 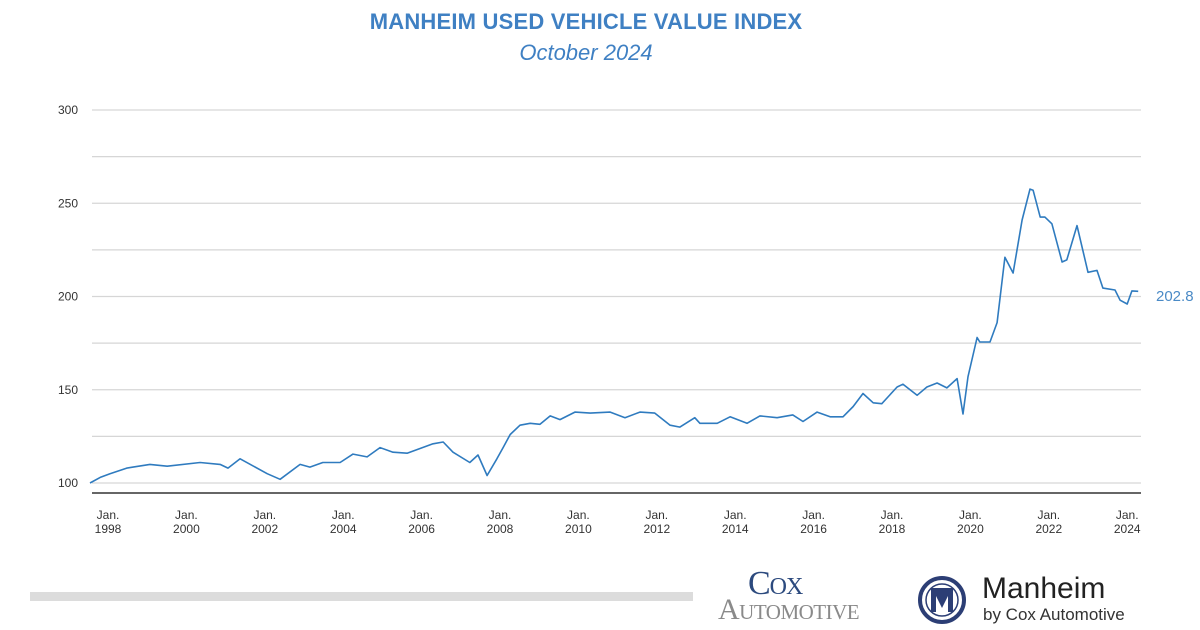 I want to click on end-value-label: 202.8, so click(x=1175, y=296).